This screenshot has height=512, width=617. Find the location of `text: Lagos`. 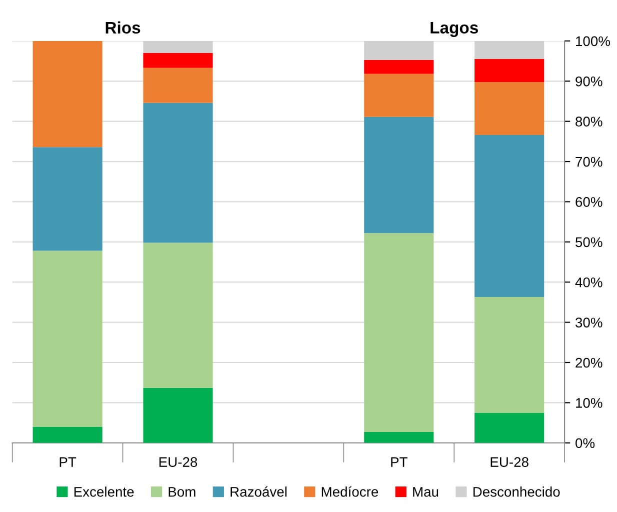

text: Lagos is located at coordinates (454, 29).